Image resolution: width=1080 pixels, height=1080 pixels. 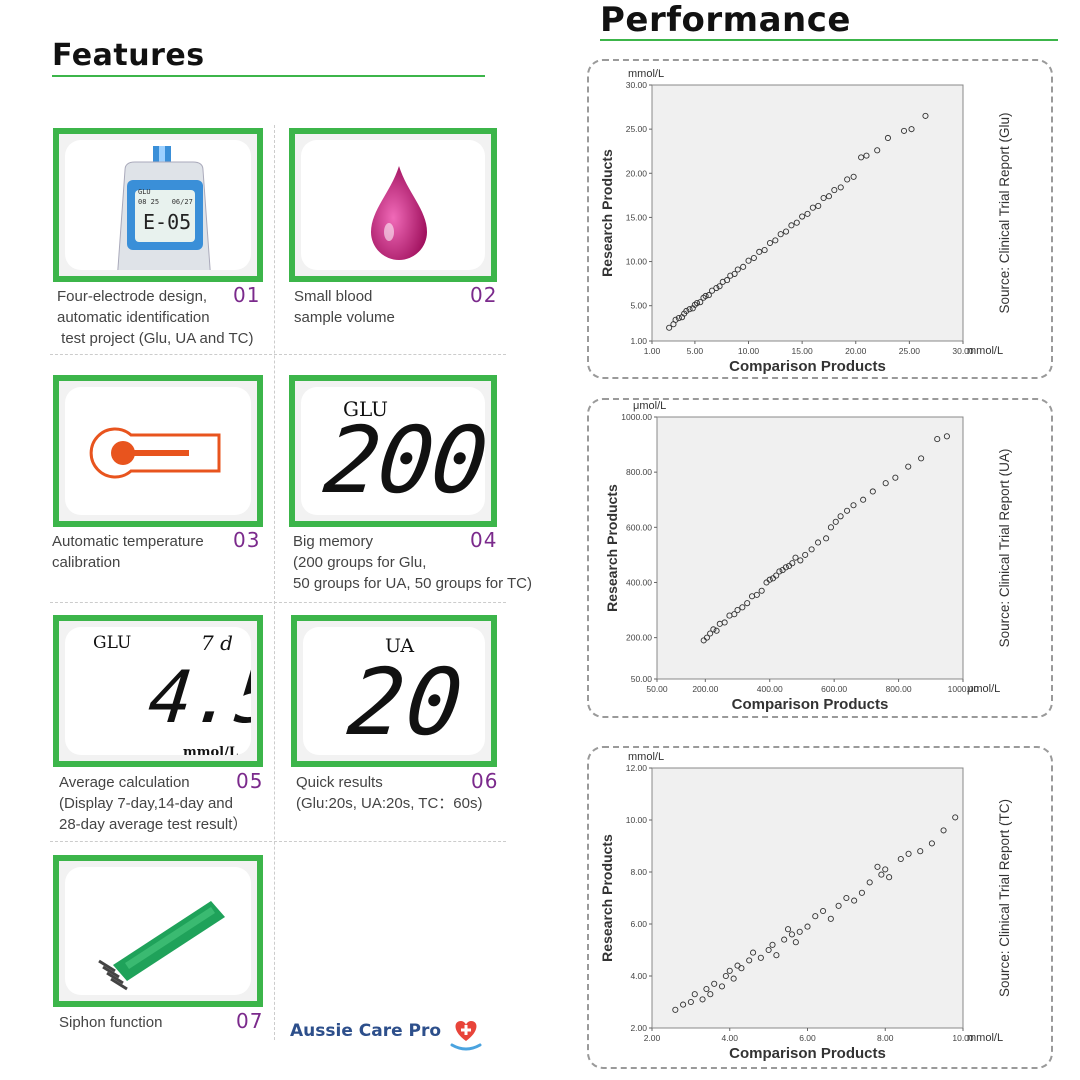 What do you see at coordinates (167, 222) in the screenshot?
I see `meter-screen-value: E-05` at bounding box center [167, 222].